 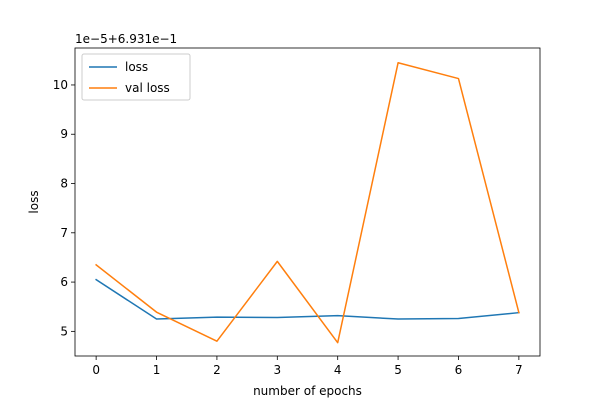 What do you see at coordinates (307, 299) in the screenshot?
I see `series-line-loss` at bounding box center [307, 299].